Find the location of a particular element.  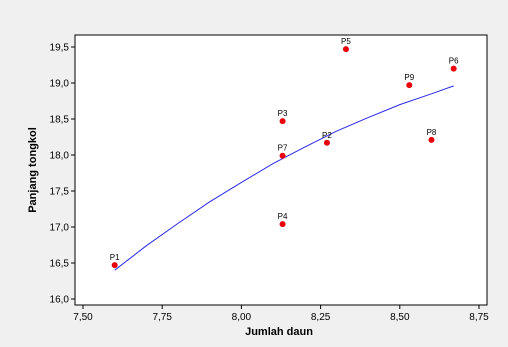

y-axis-title: Panjang tongkol is located at coordinates (33, 170).